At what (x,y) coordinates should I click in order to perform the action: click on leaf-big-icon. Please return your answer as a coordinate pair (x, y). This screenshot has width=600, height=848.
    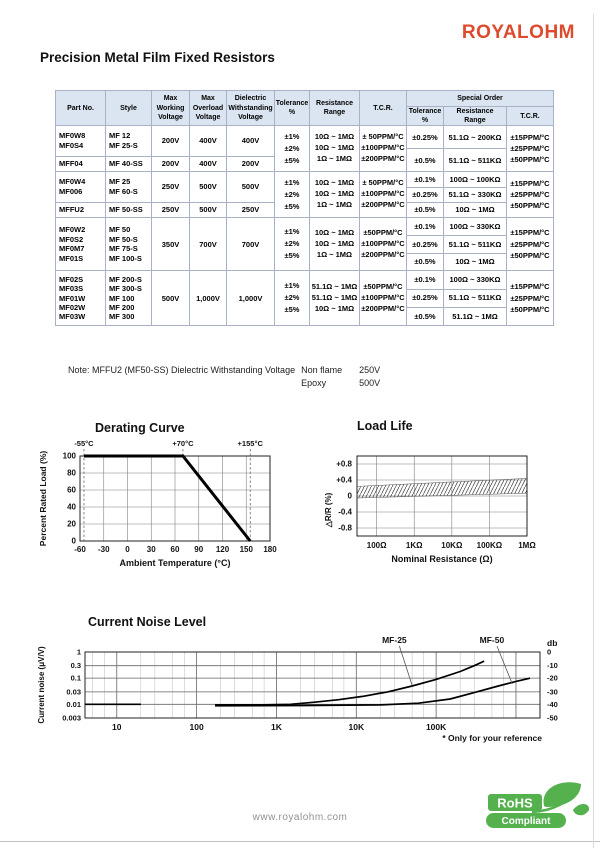
    Looking at the image, I should click on (562, 794).